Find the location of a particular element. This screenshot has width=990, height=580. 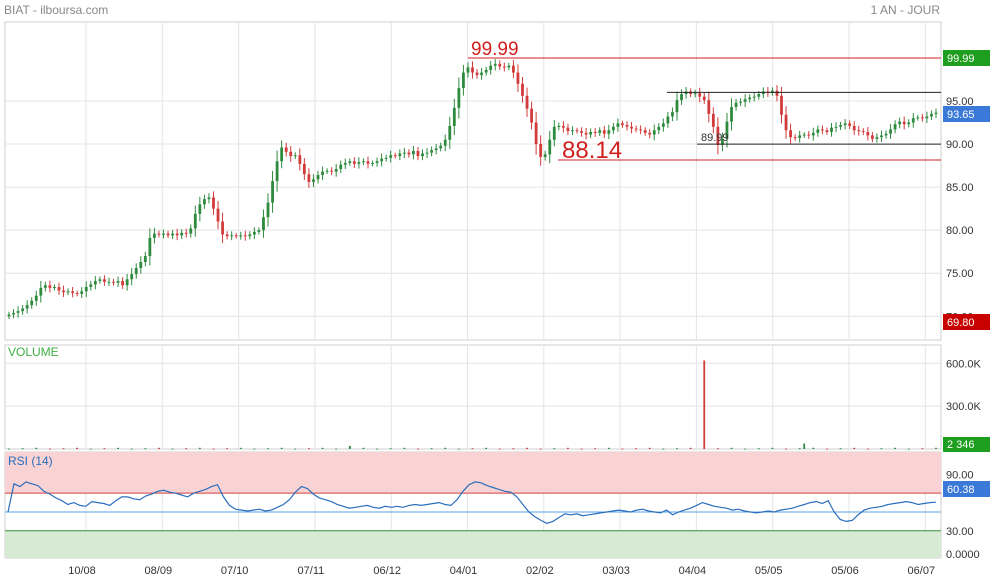

x-tick-label: 04/01 is located at coordinates (464, 571).